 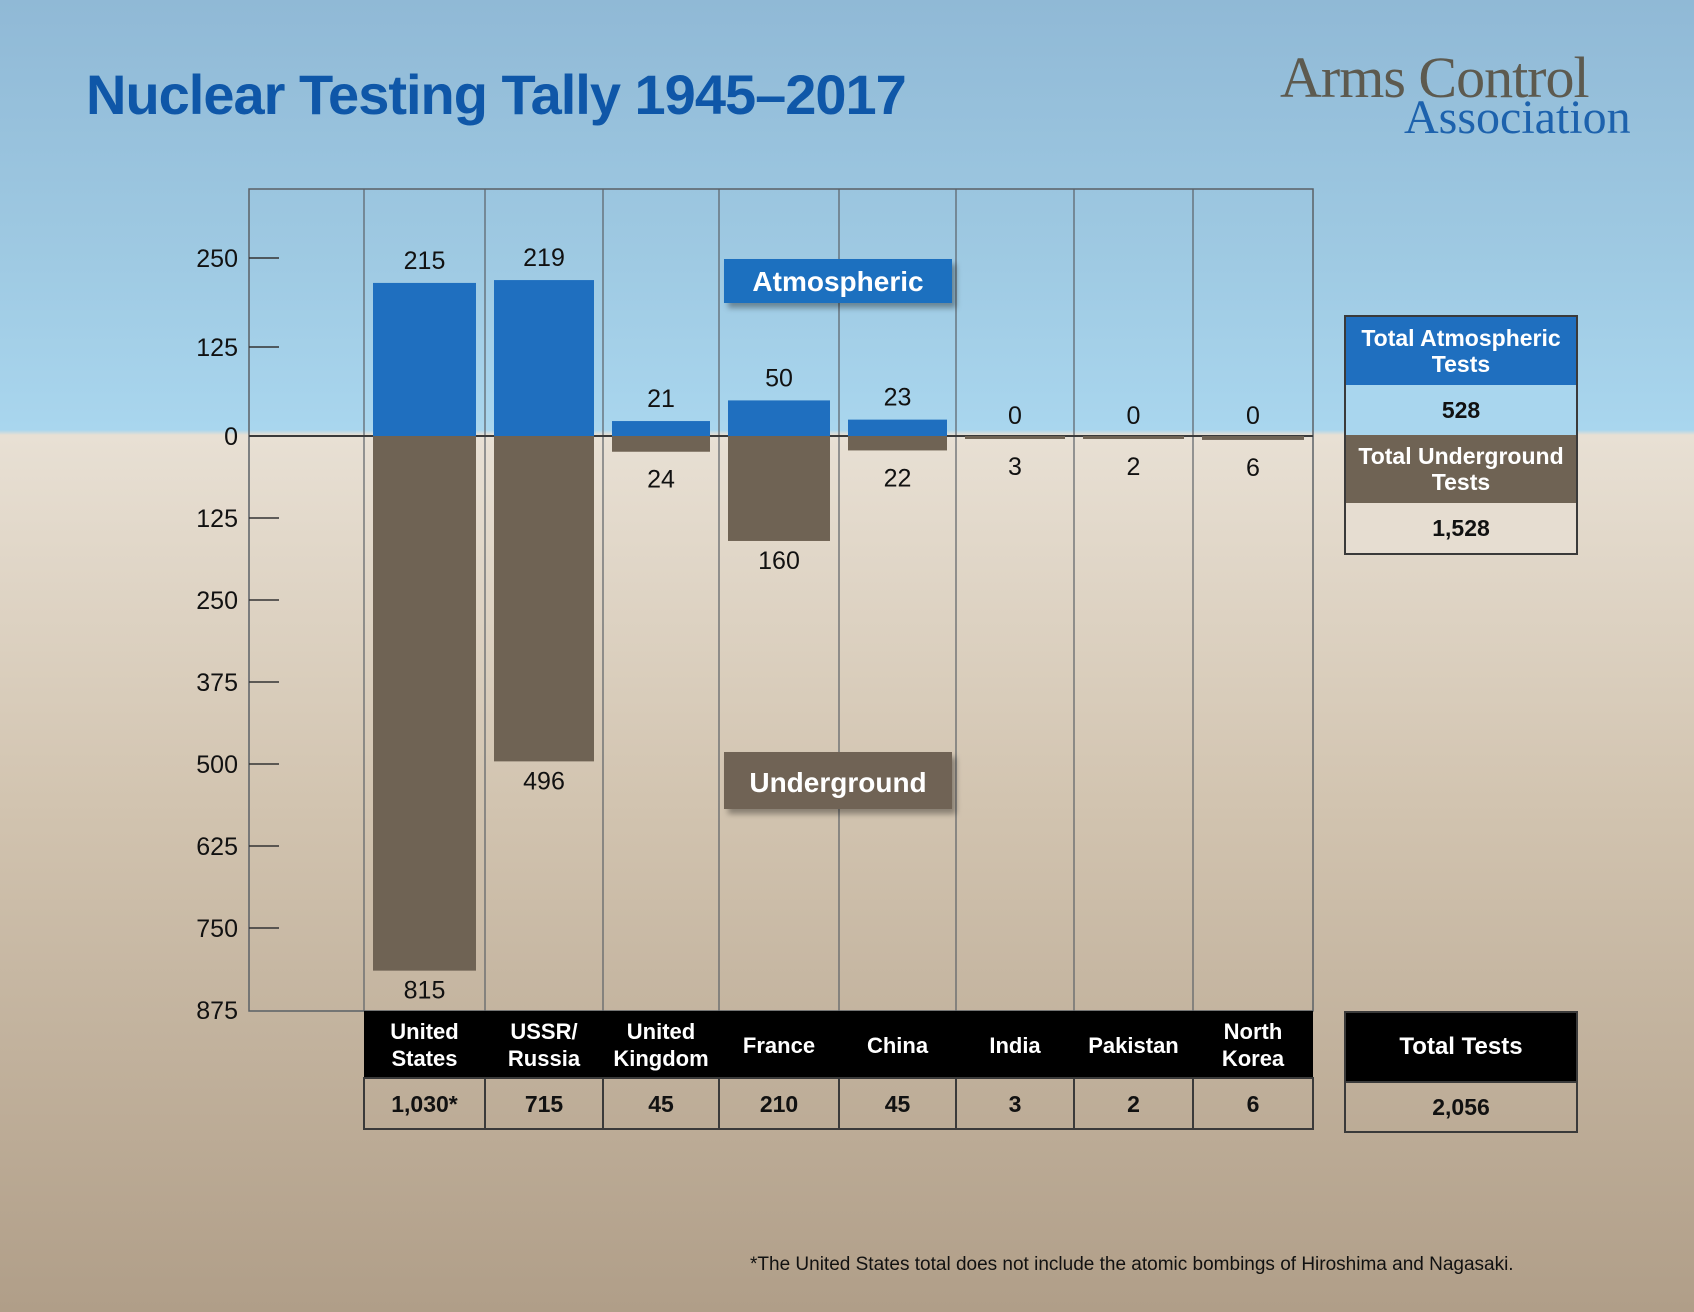 I want to click on chart-title: Nuclear Testing Tally 1945–2017, so click(x=496, y=94).